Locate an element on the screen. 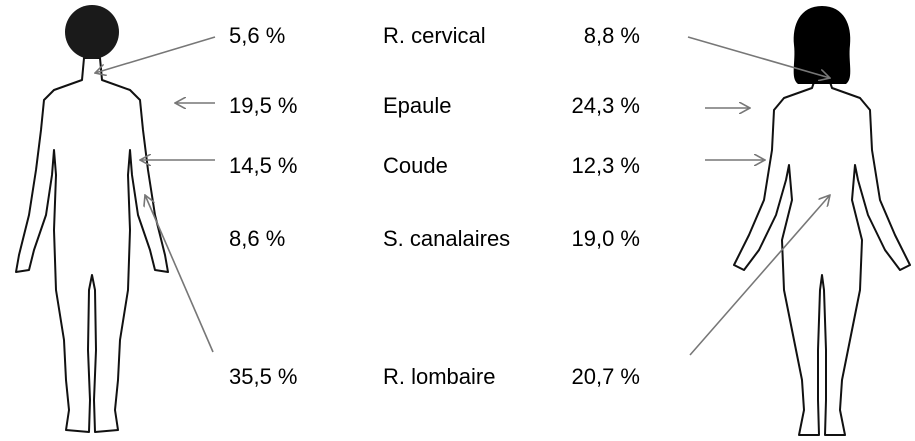  female-value: 8,8 % is located at coordinates (612, 35).